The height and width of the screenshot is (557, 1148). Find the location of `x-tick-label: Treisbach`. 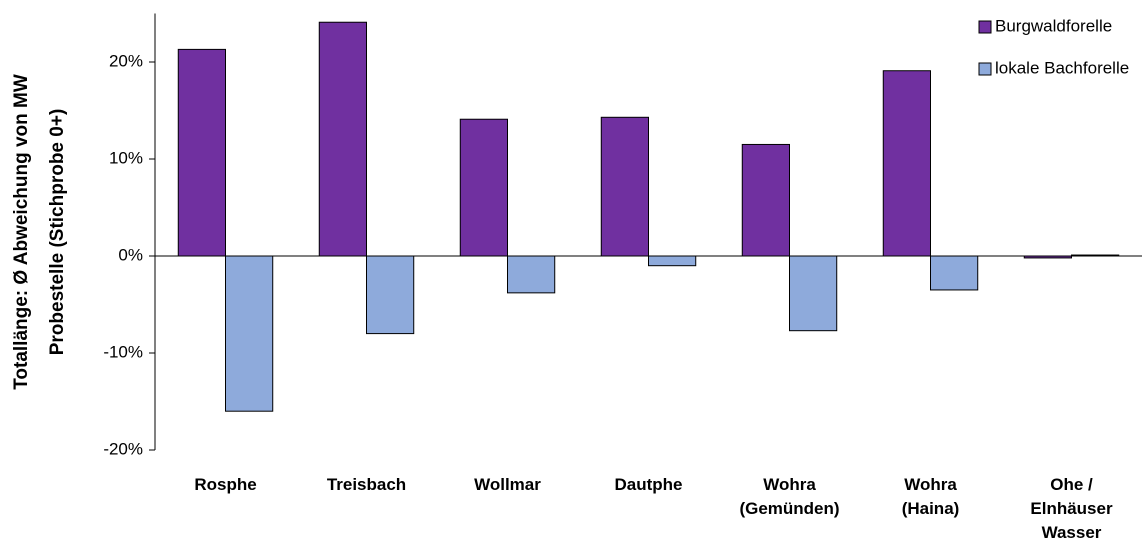

x-tick-label: Treisbach is located at coordinates (366, 484).